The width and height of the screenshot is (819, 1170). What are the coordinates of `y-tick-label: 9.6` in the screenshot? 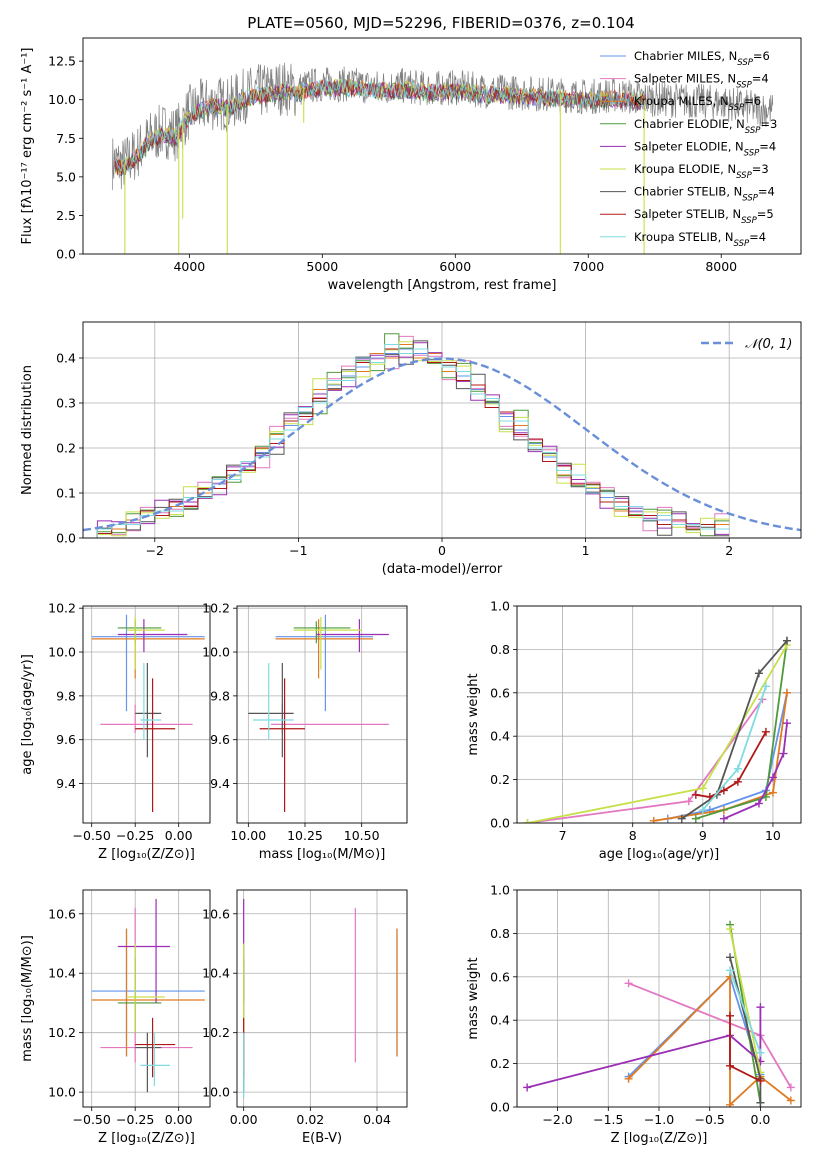 It's located at (66, 739).